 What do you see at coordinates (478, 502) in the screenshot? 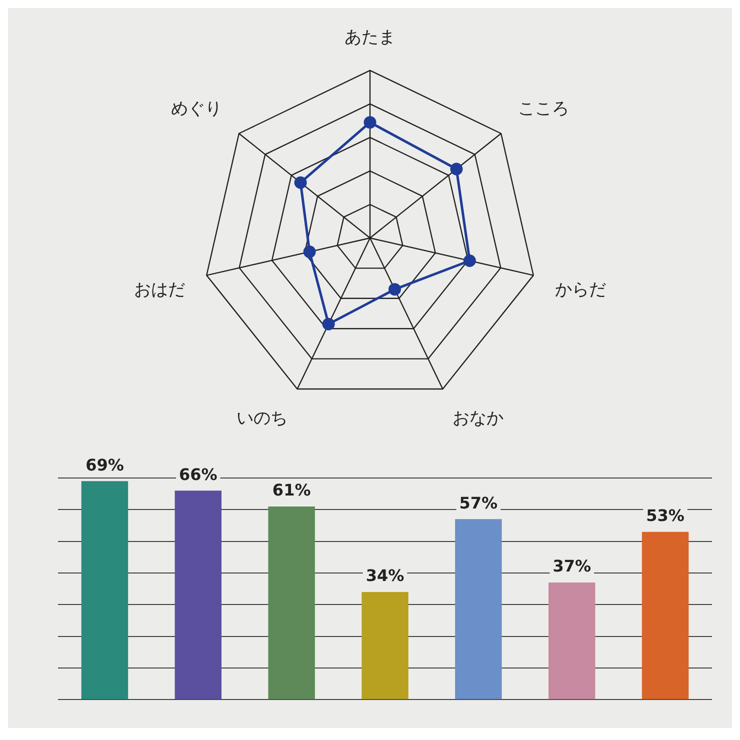
I see `data-label: 57%` at bounding box center [478, 502].